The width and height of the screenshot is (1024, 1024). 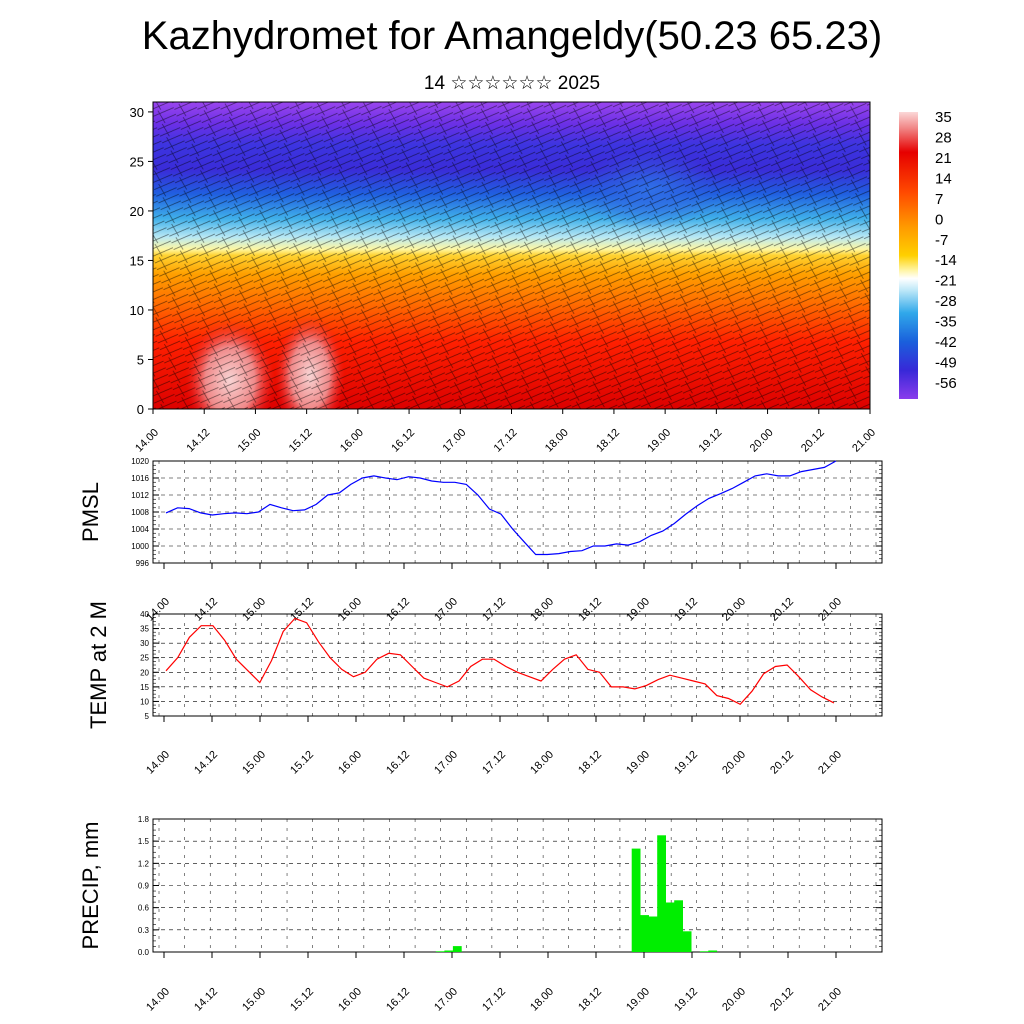 What do you see at coordinates (144, 886) in the screenshot?
I see `y-tick-label: 0.9` at bounding box center [144, 886].